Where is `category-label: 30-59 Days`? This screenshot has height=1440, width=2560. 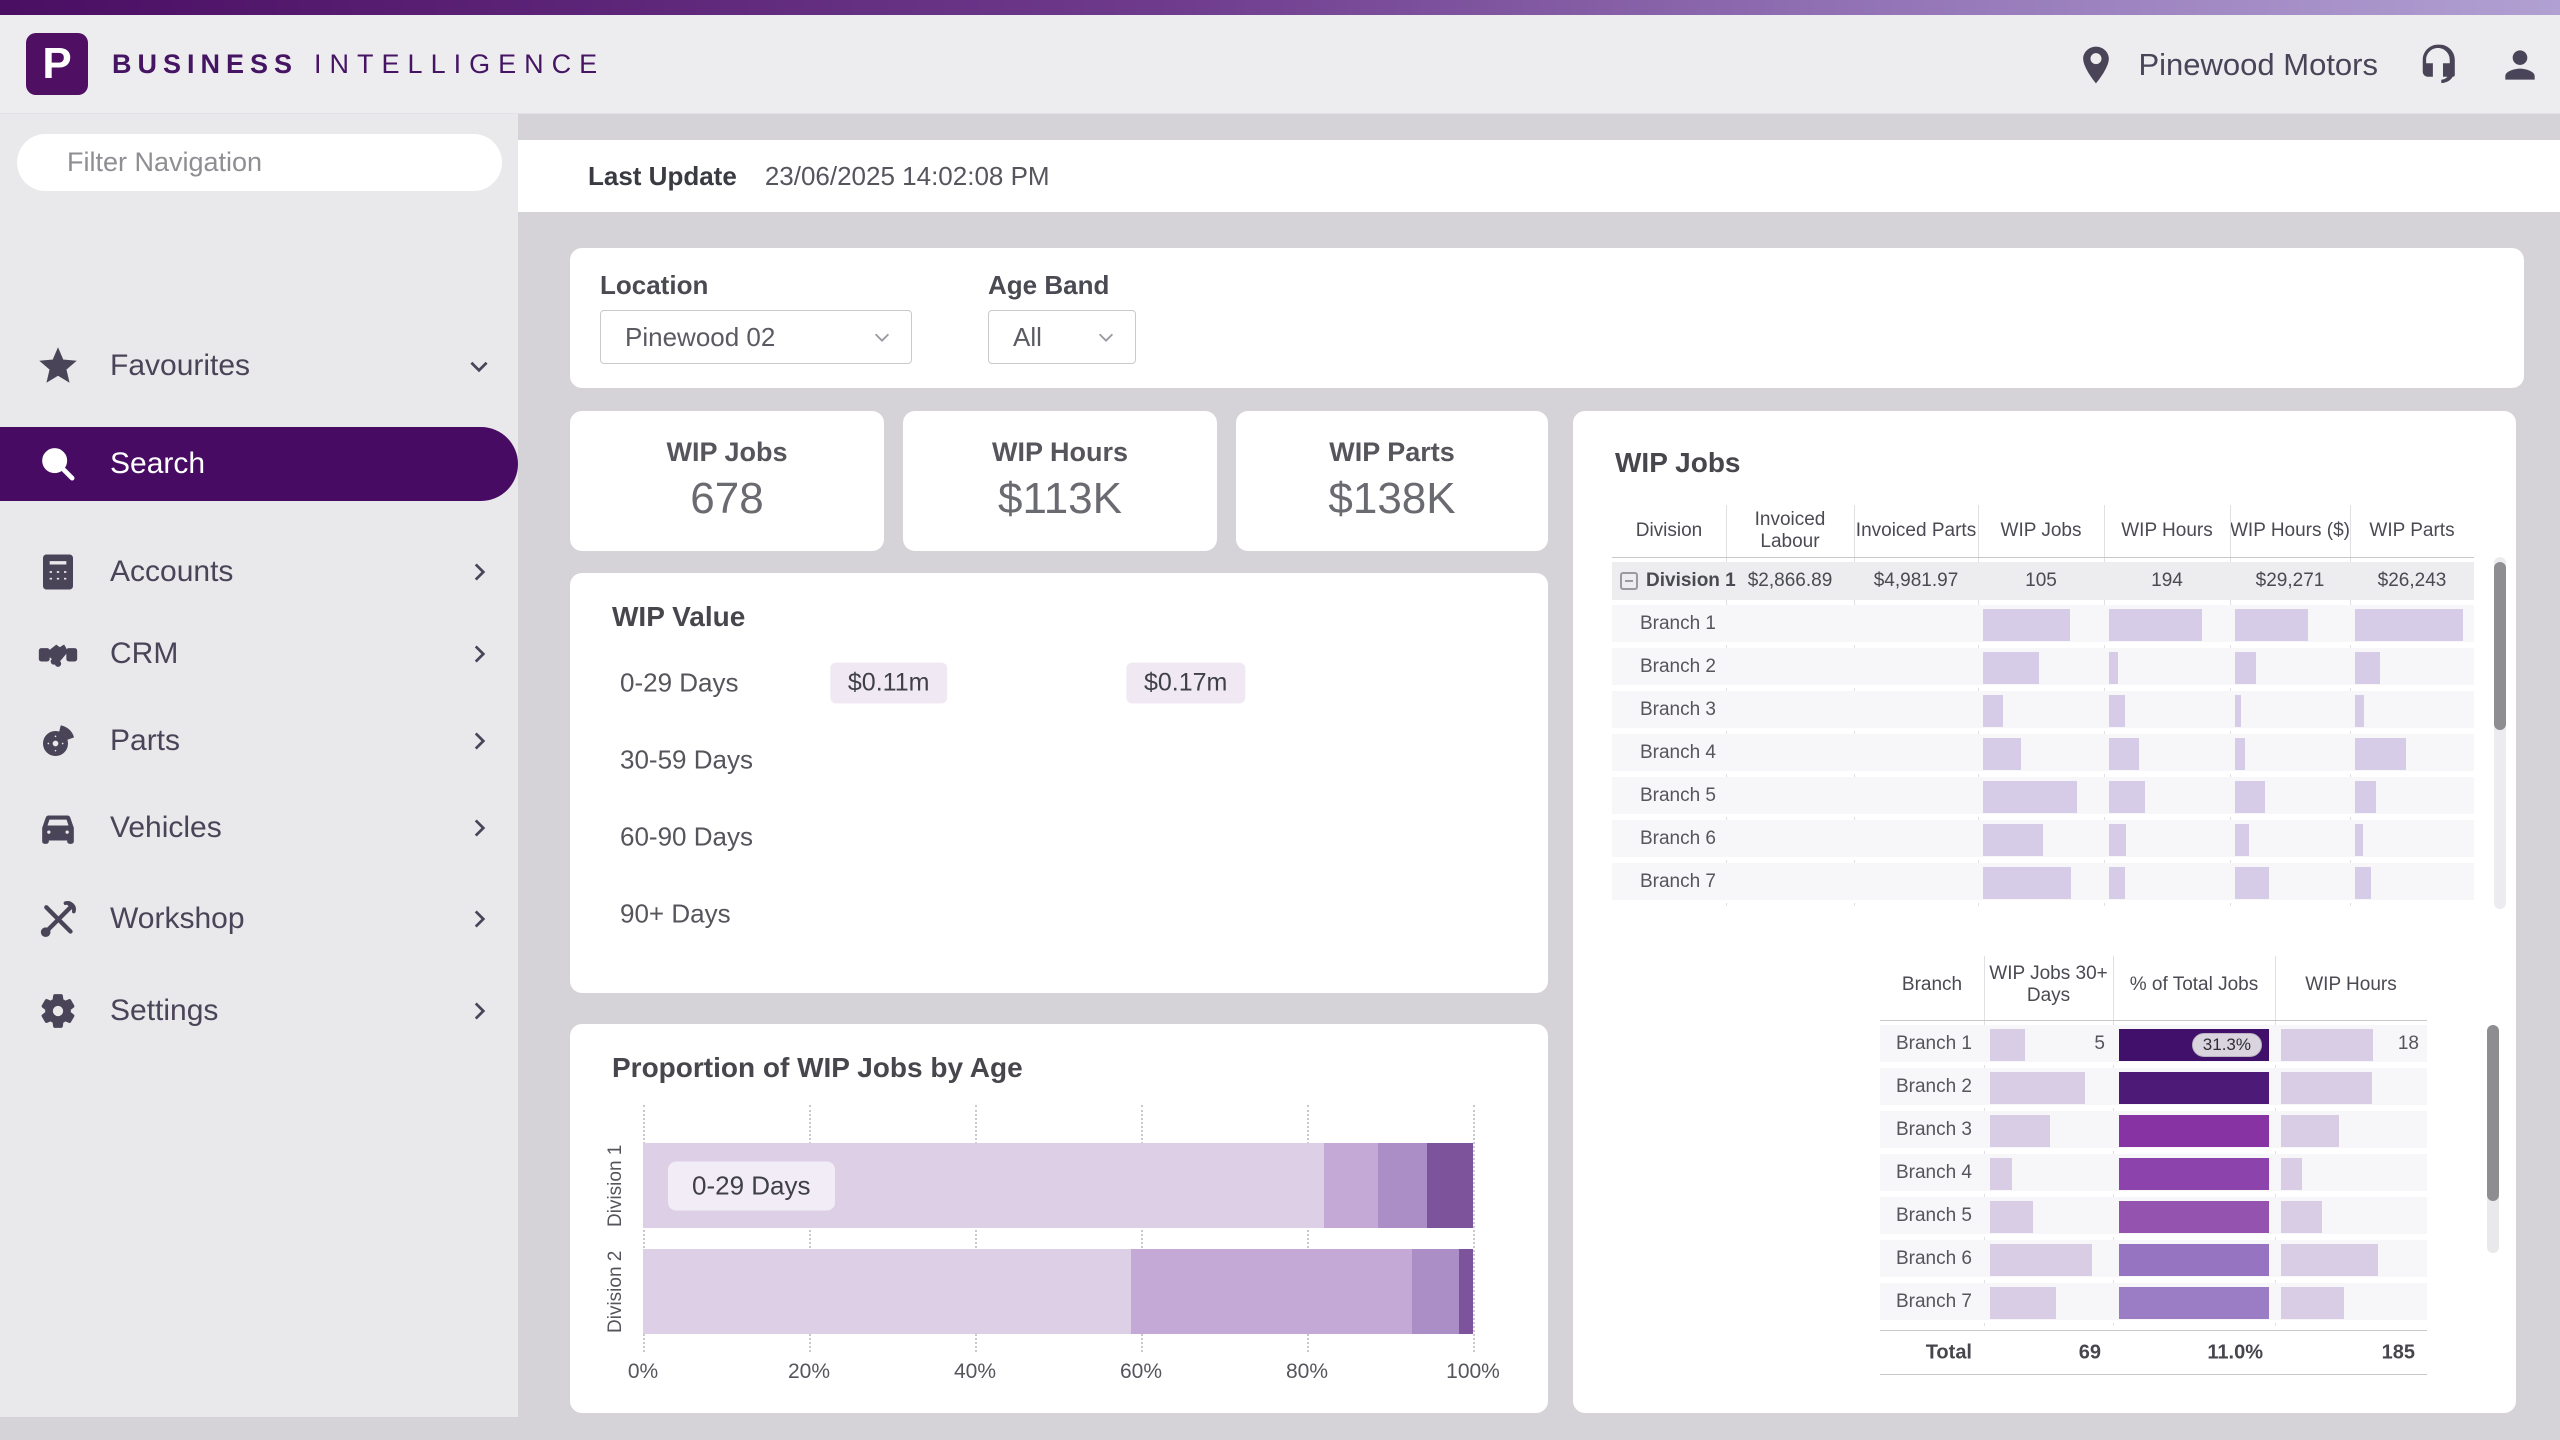 category-label: 30-59 Days is located at coordinates (686, 759).